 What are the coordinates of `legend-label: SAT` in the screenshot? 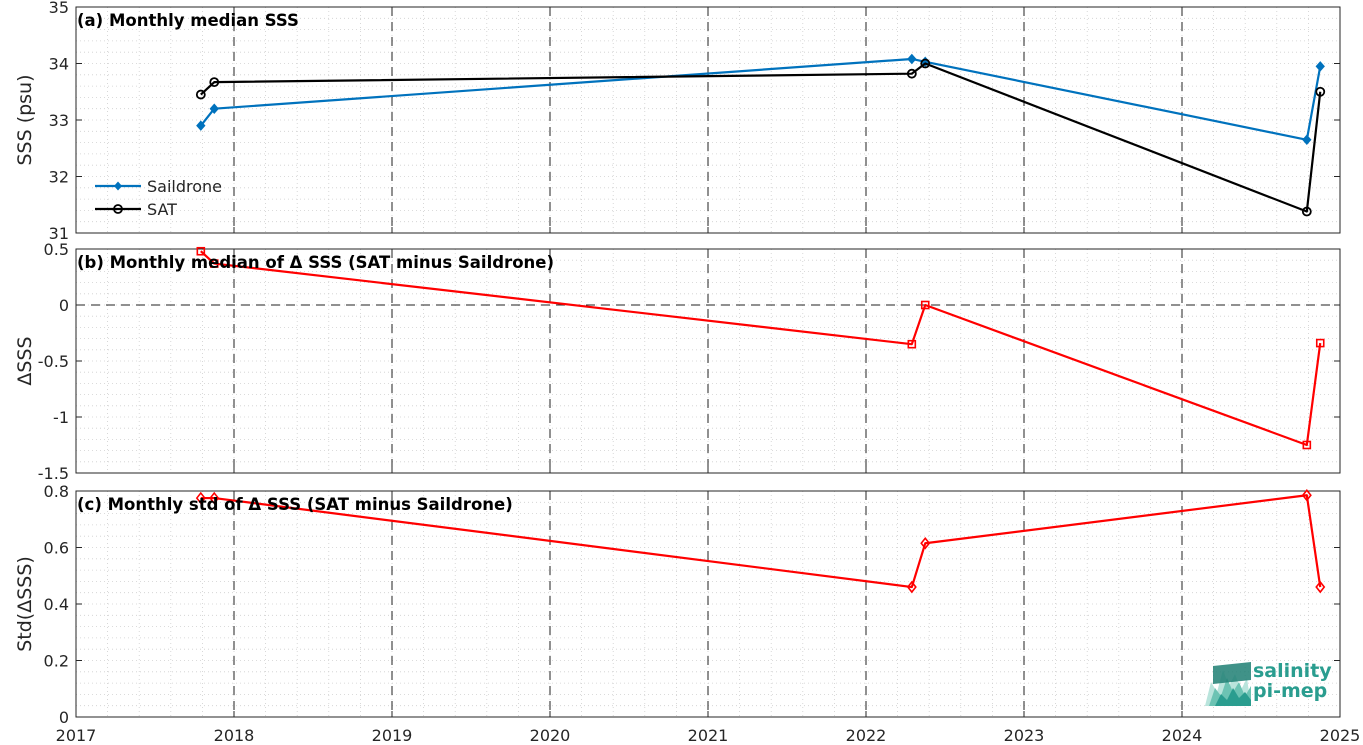 It's located at (162, 209).